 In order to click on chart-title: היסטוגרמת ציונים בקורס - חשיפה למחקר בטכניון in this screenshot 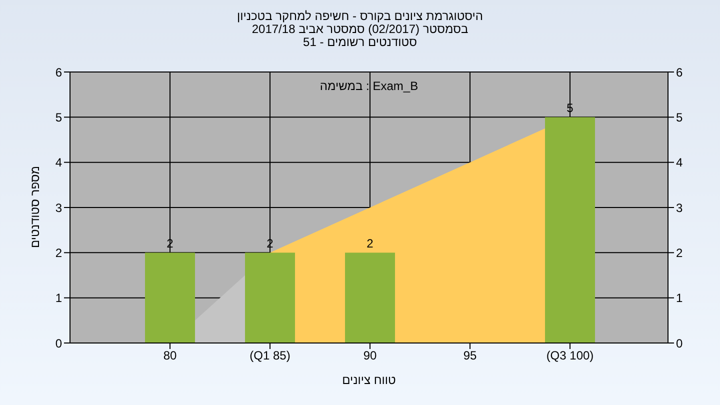, I will do `click(360, 16)`.